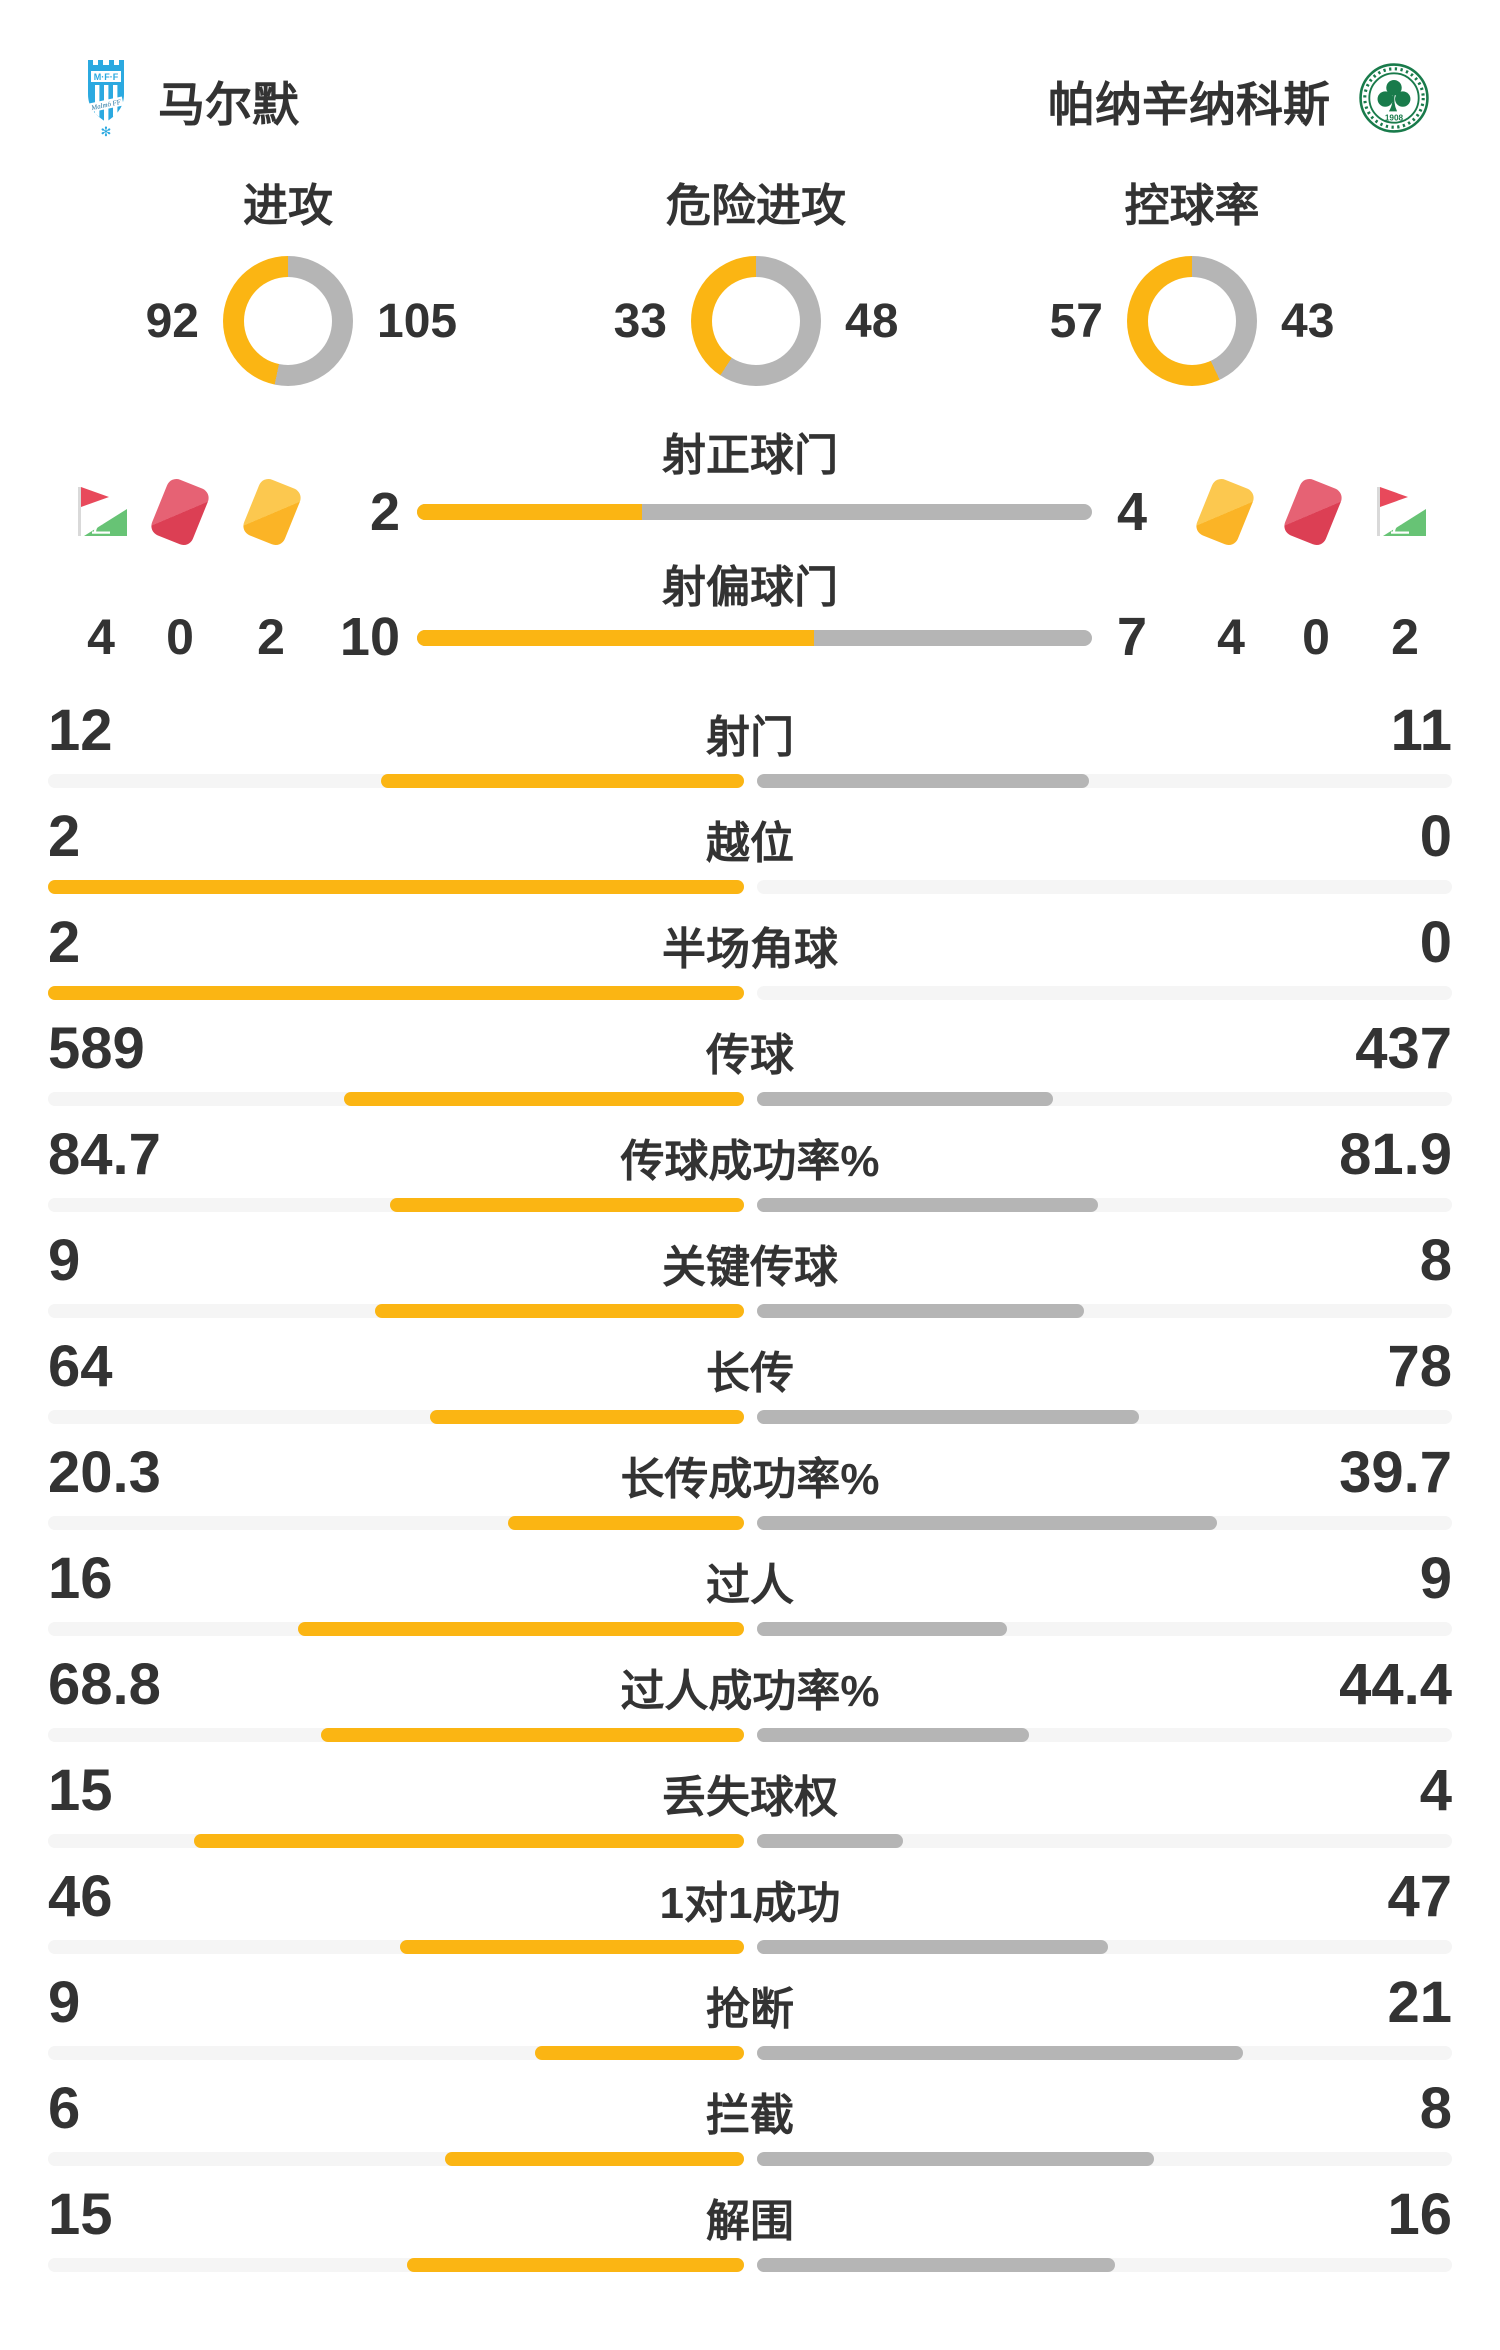  What do you see at coordinates (750, 1903) in the screenshot?
I see `stat-label: 1对1成功` at bounding box center [750, 1903].